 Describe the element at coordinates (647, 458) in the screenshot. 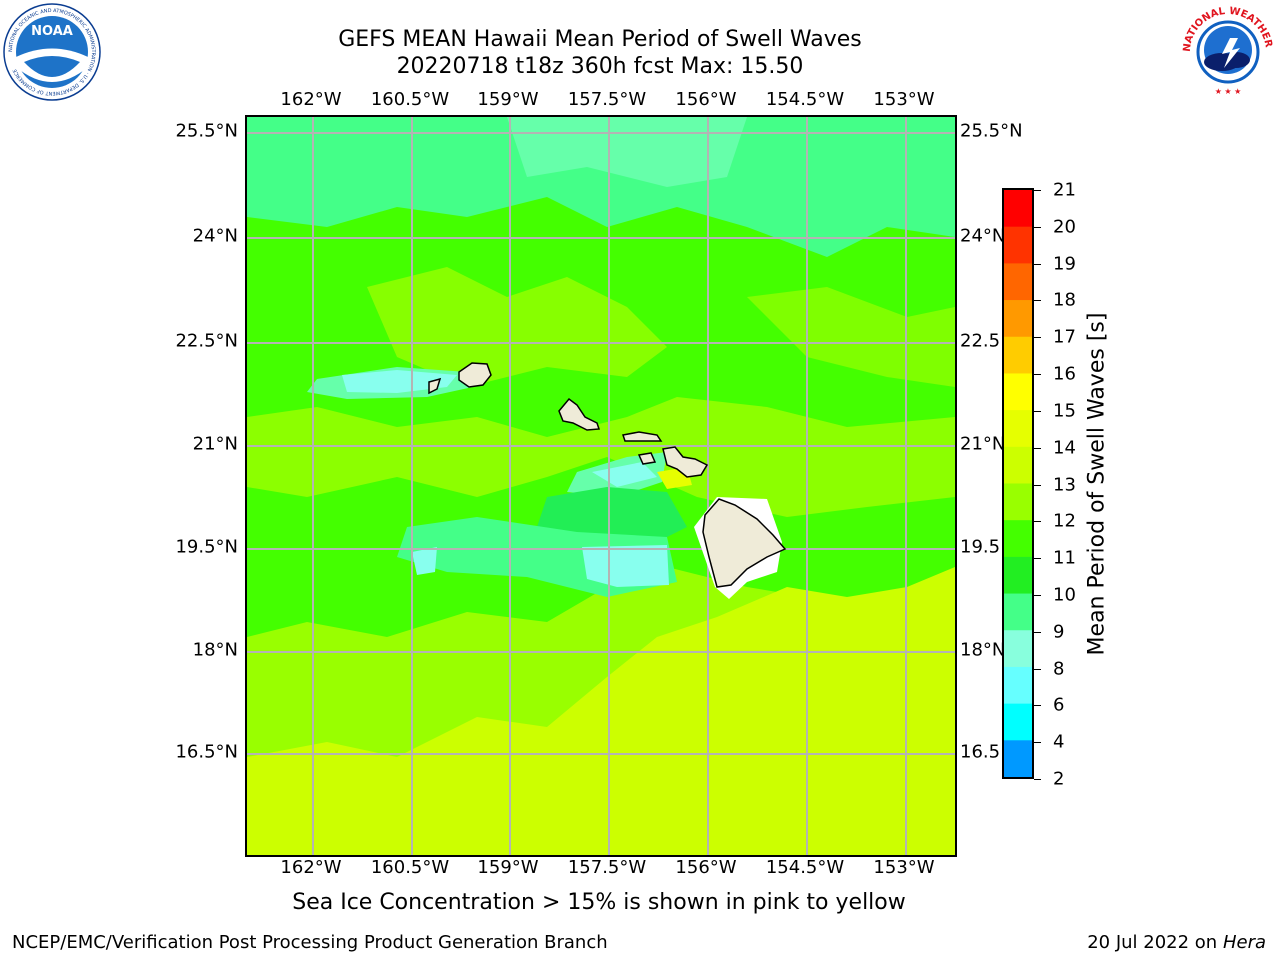

I see `island-lanai` at that location.